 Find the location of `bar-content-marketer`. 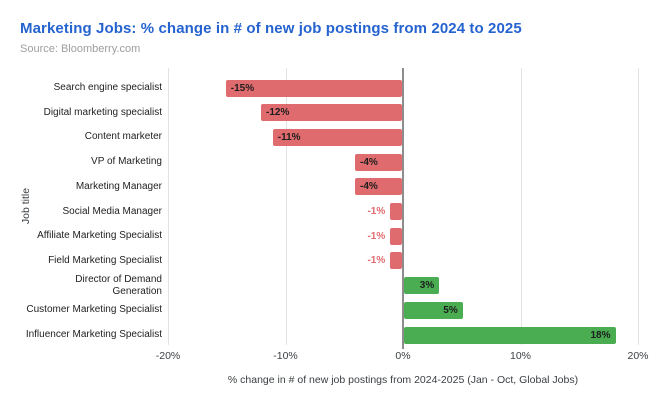

bar-content-marketer is located at coordinates (337, 137).